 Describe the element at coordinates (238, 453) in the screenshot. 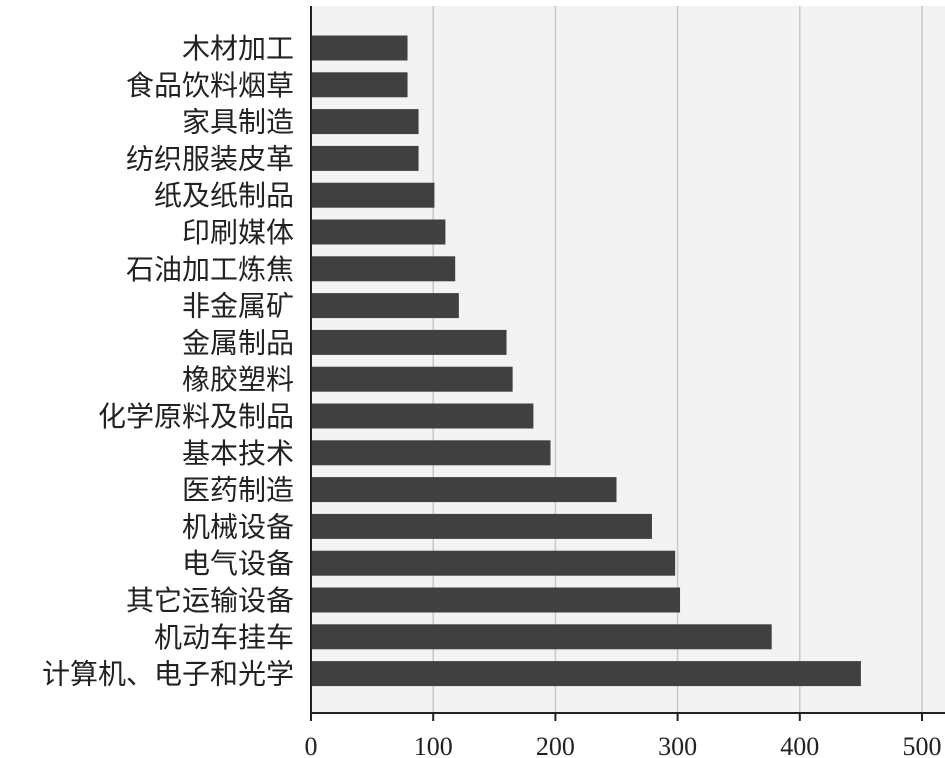

I see `category-label: 基本技术` at that location.